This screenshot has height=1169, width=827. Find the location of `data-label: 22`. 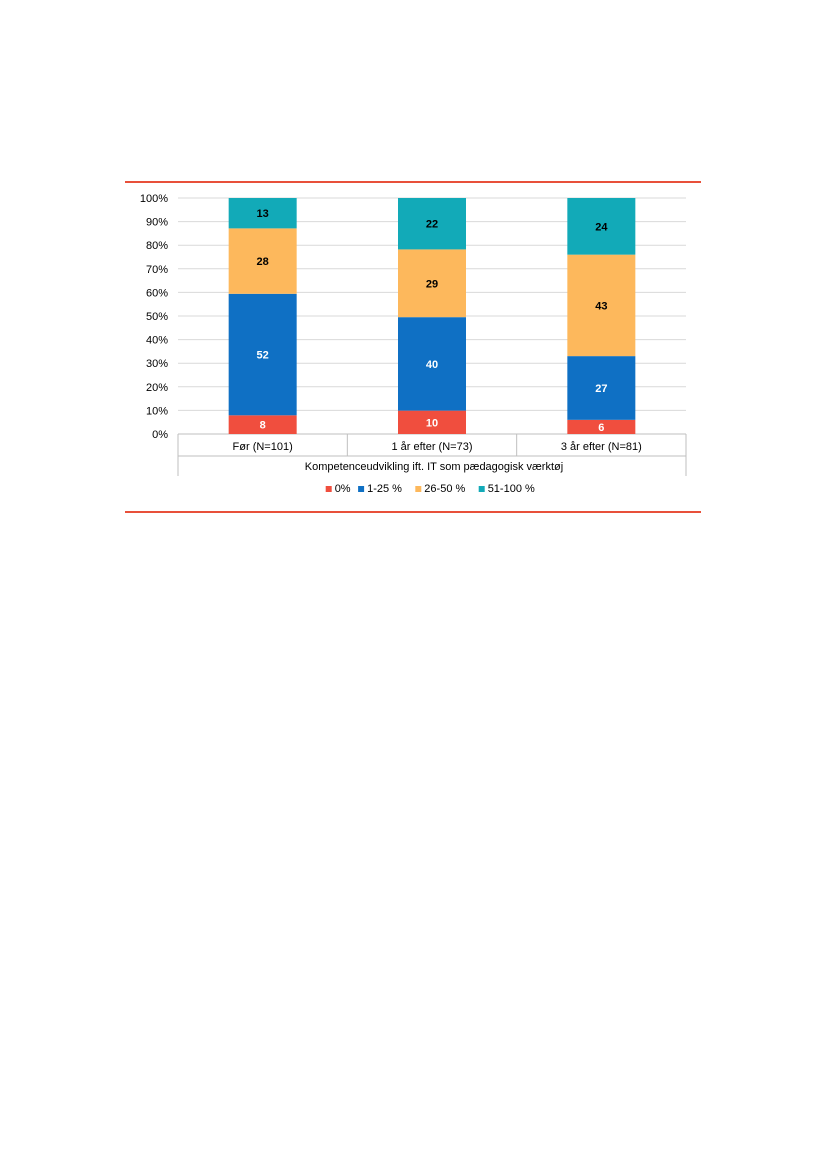

data-label: 22 is located at coordinates (432, 225).